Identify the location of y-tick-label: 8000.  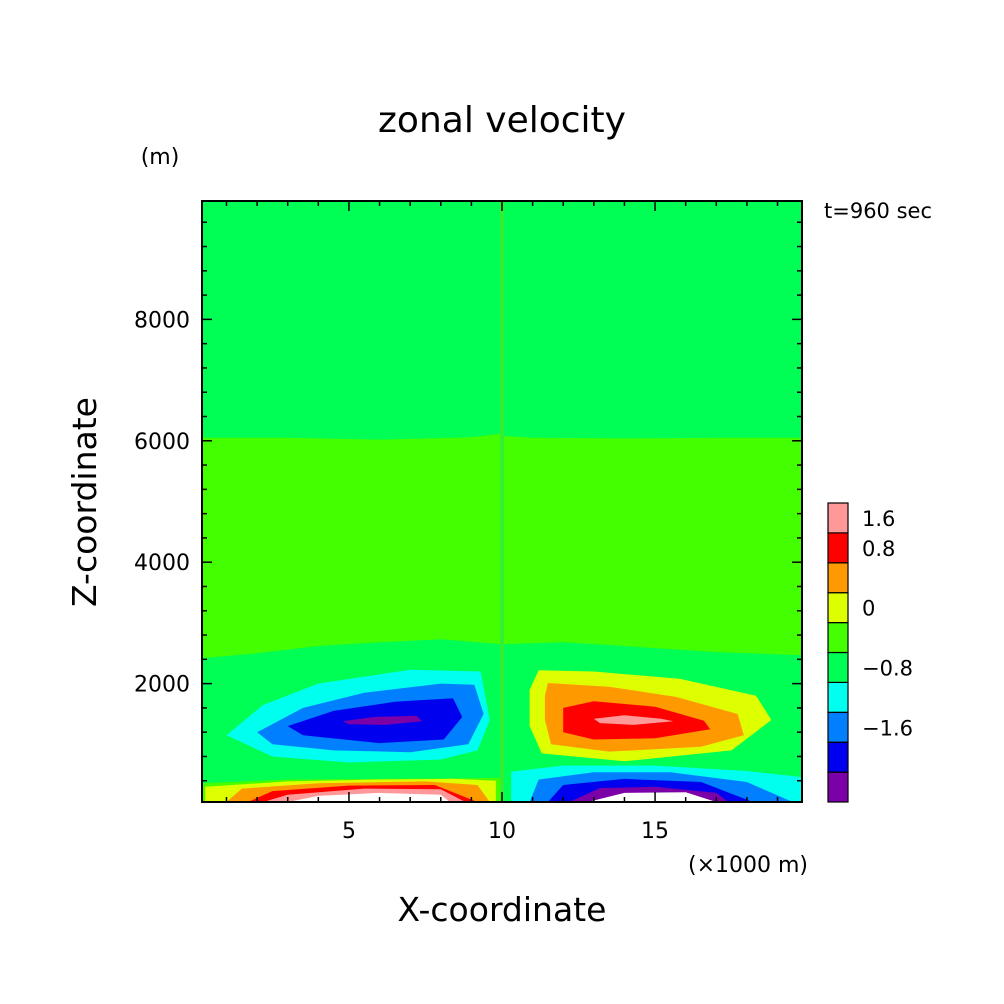
(162, 320).